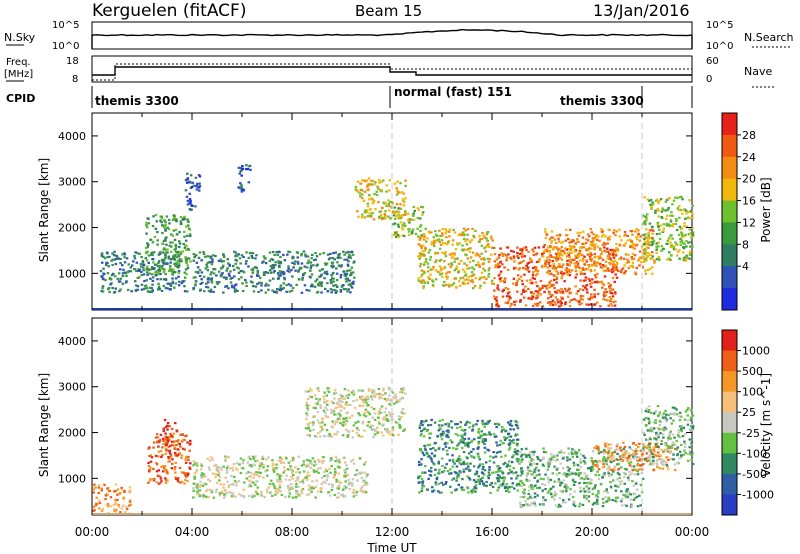 The image size is (800, 554). What do you see at coordinates (752, 371) in the screenshot?
I see `colorbar-tick-label: 500` at bounding box center [752, 371].